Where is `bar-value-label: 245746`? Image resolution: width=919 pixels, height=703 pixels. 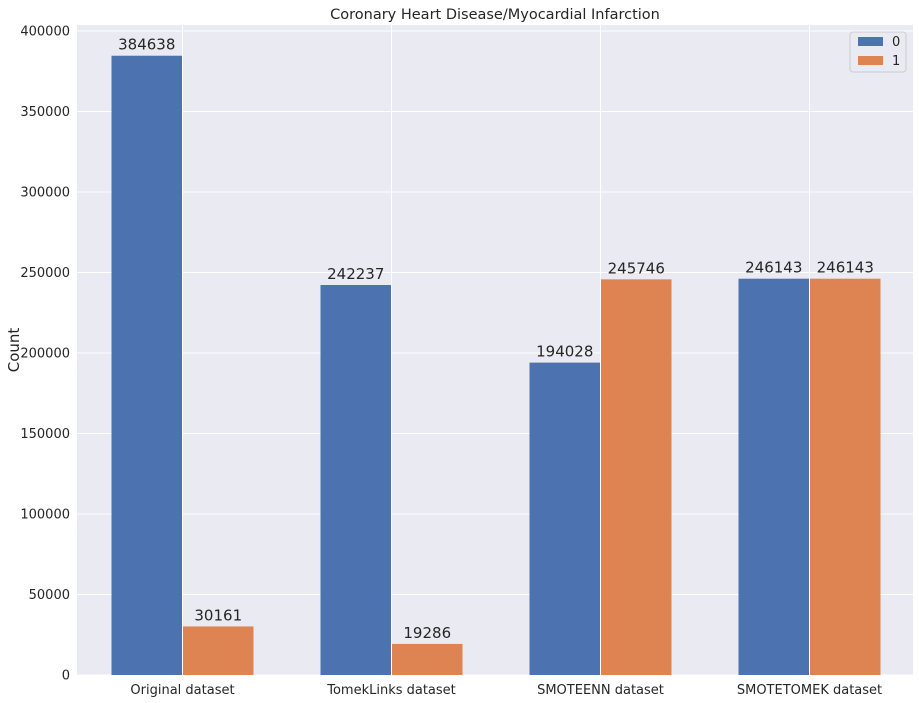
bar-value-label: 245746 is located at coordinates (636, 268).